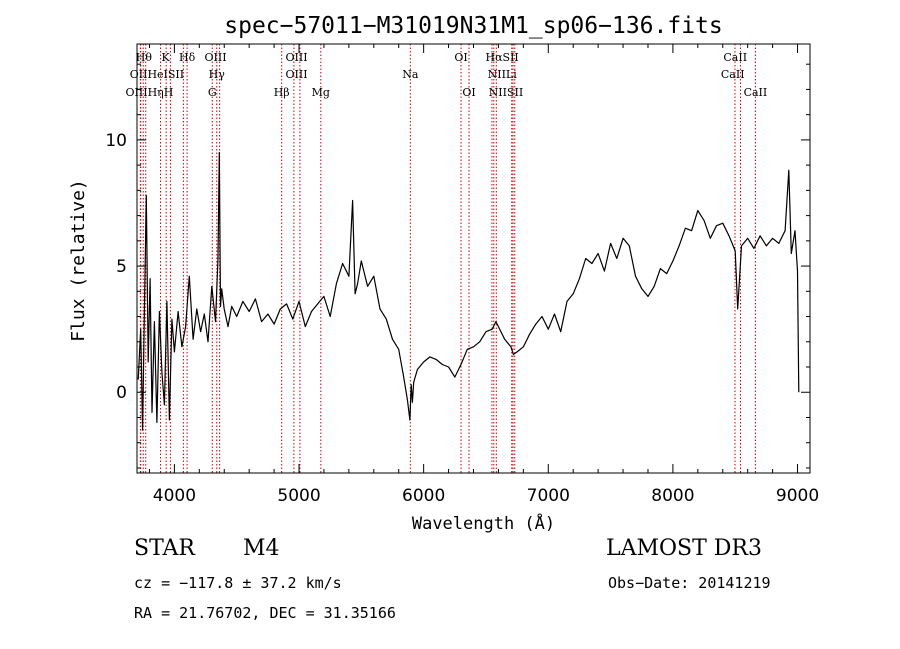 This screenshot has width=900, height=649. I want to click on spectral-line-label: K, so click(166, 57).